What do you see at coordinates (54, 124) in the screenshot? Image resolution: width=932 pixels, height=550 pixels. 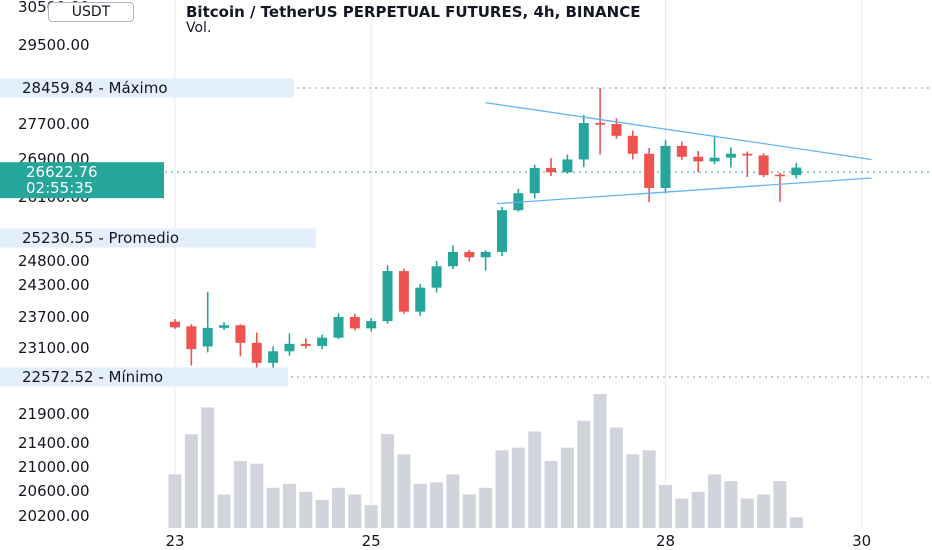 I see `price-tick-label: 27700.00` at bounding box center [54, 124].